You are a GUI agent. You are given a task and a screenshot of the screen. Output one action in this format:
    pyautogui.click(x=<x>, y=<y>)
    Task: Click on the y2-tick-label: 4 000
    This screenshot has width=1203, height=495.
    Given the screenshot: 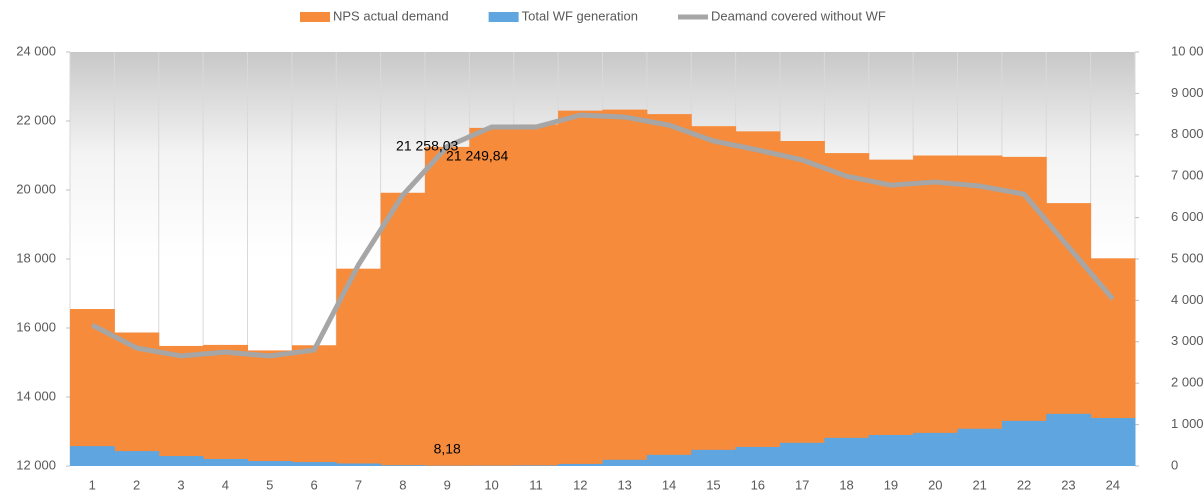 What is the action you would take?
    pyautogui.click(x=1187, y=299)
    